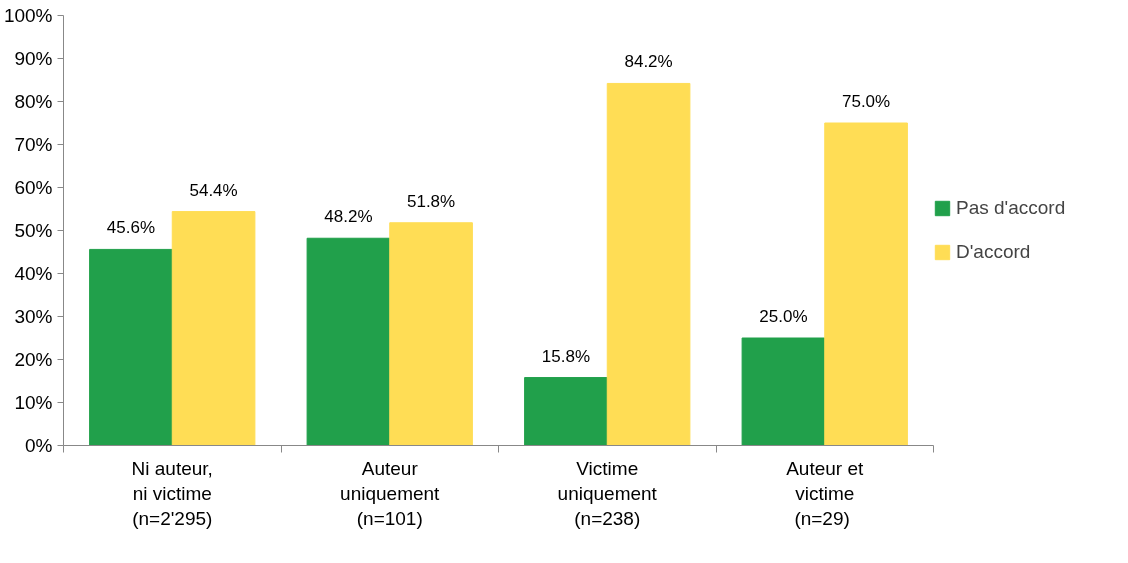 The width and height of the screenshot is (1128, 563). Describe the element at coordinates (33, 273) in the screenshot. I see `y-tick-label: 40%` at that location.